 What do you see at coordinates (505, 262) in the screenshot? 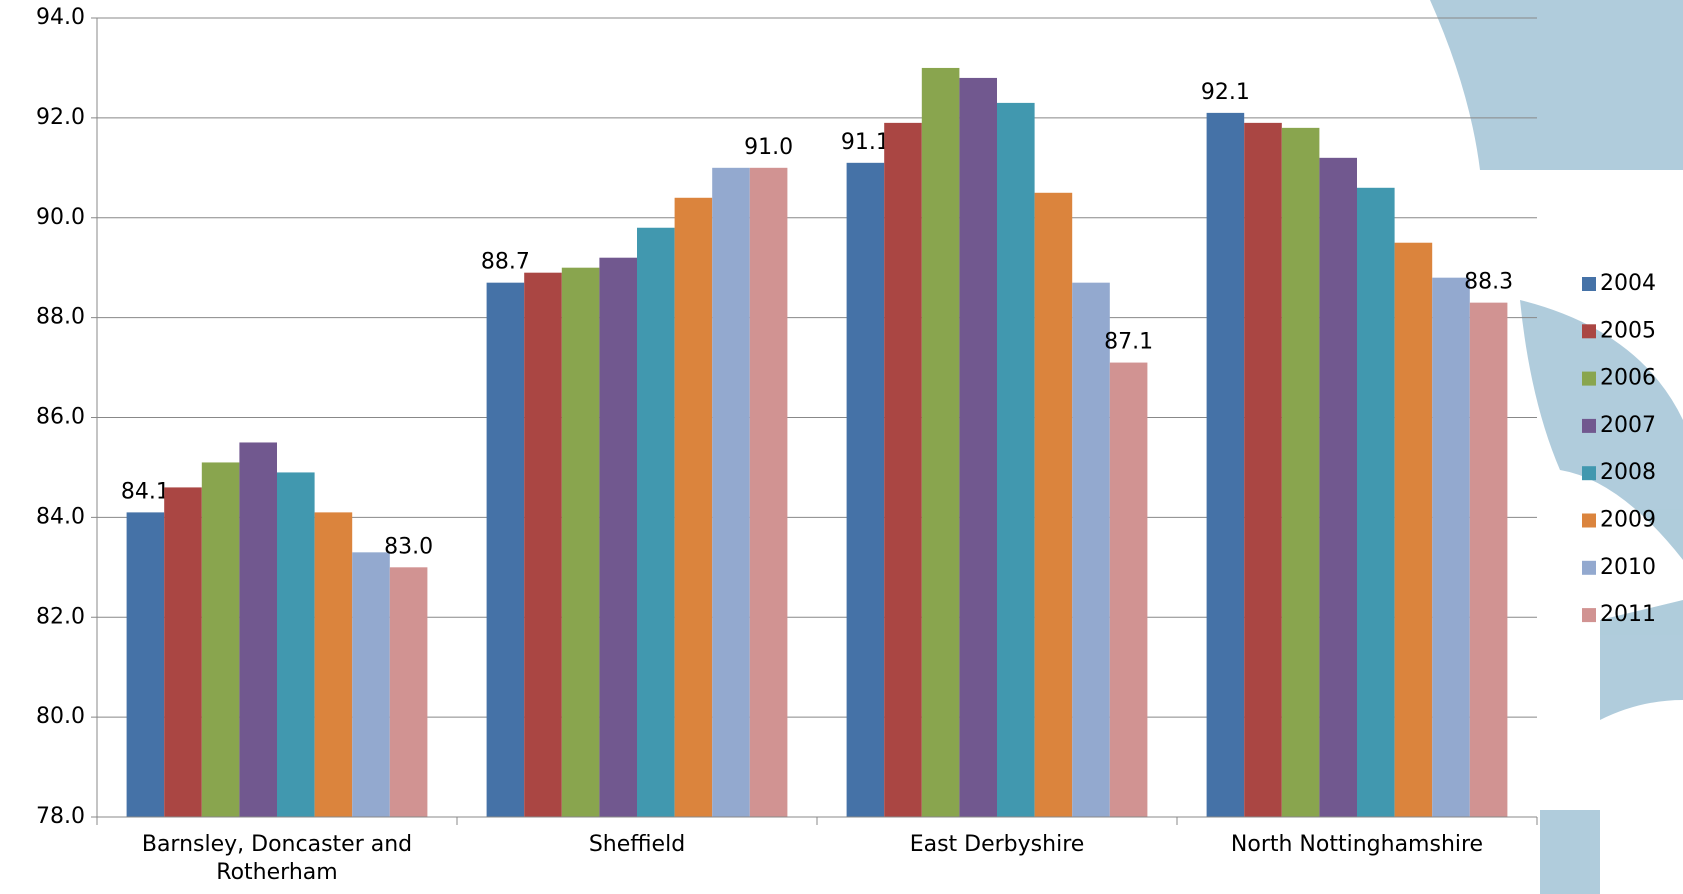
I see `data-label: 88.7` at bounding box center [505, 262].